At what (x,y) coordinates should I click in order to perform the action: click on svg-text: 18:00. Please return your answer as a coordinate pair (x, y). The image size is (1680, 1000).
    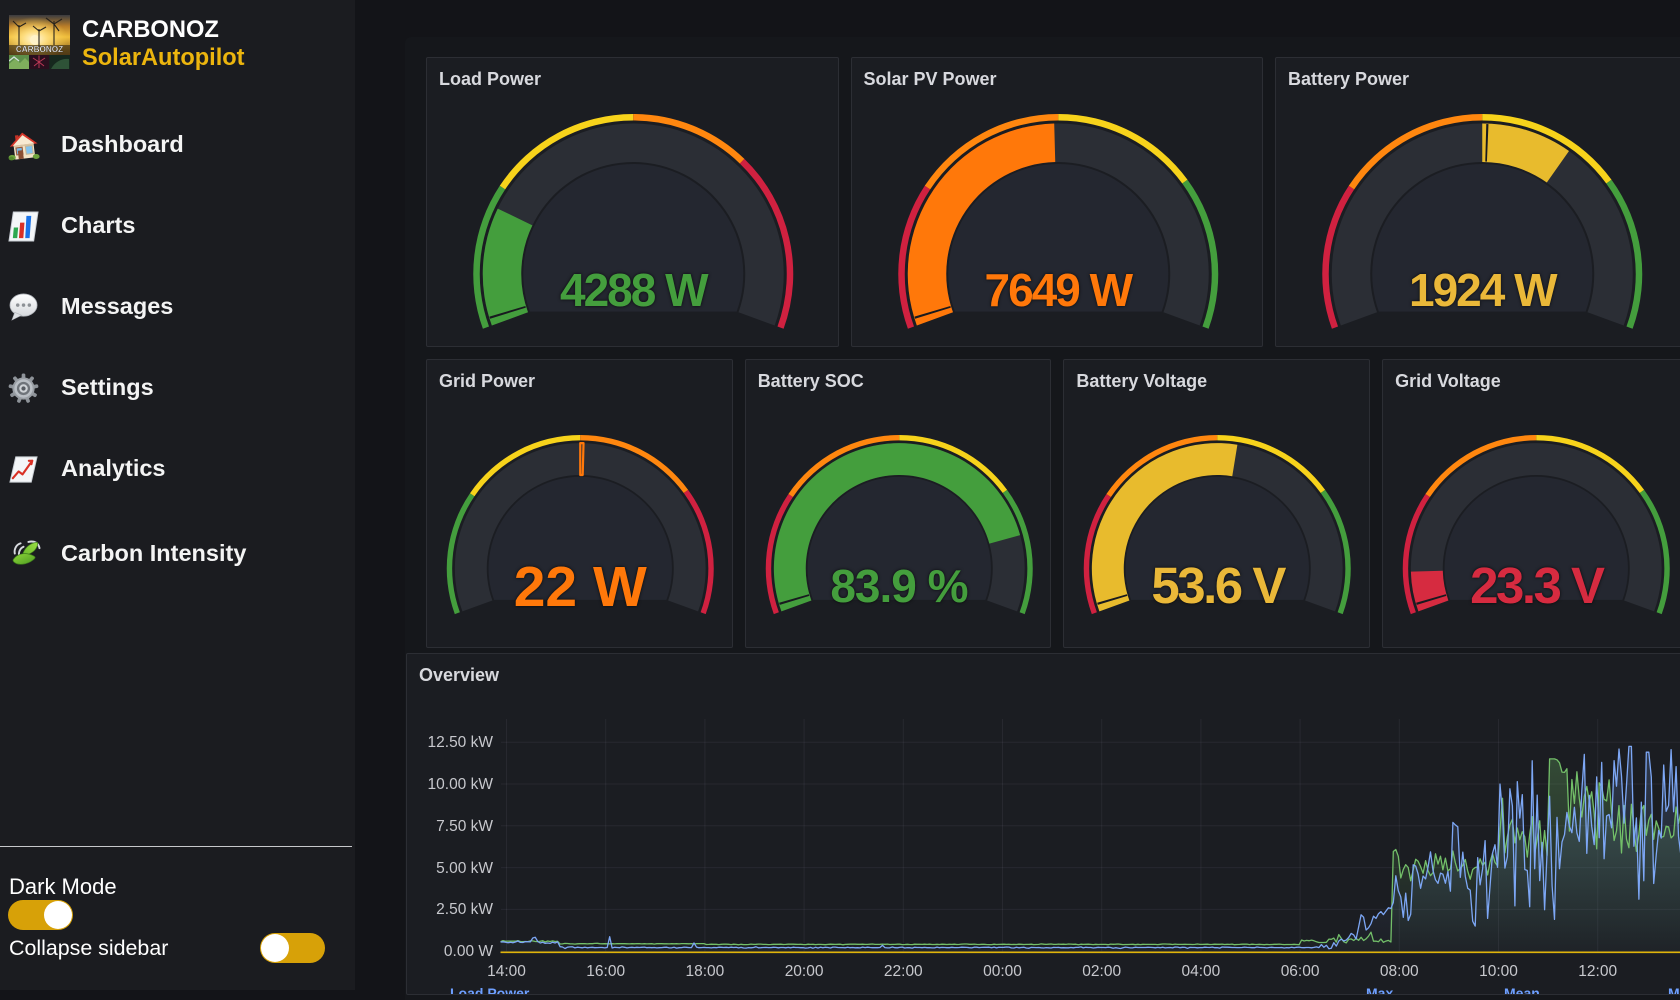
    Looking at the image, I should click on (705, 971).